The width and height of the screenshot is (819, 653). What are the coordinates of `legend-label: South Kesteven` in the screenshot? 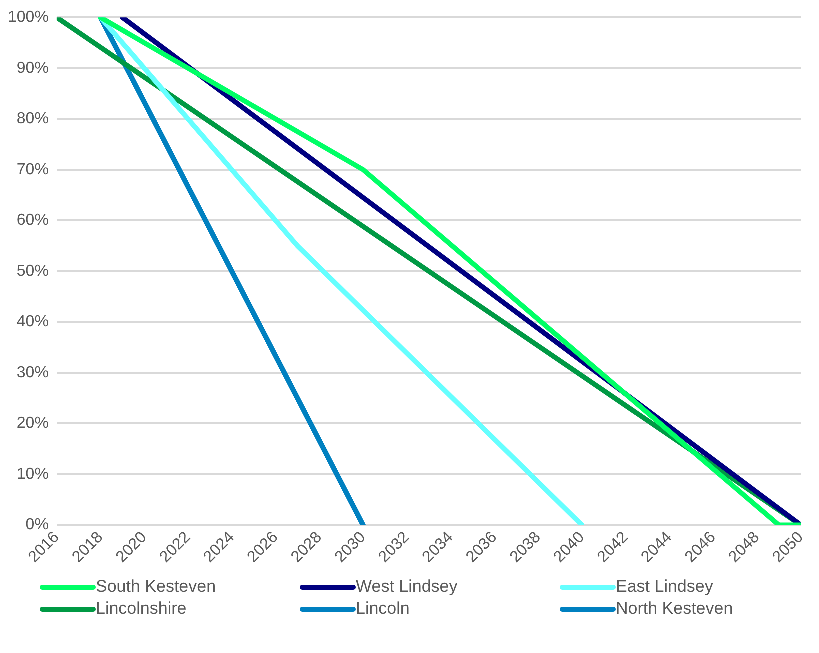 It's located at (156, 587).